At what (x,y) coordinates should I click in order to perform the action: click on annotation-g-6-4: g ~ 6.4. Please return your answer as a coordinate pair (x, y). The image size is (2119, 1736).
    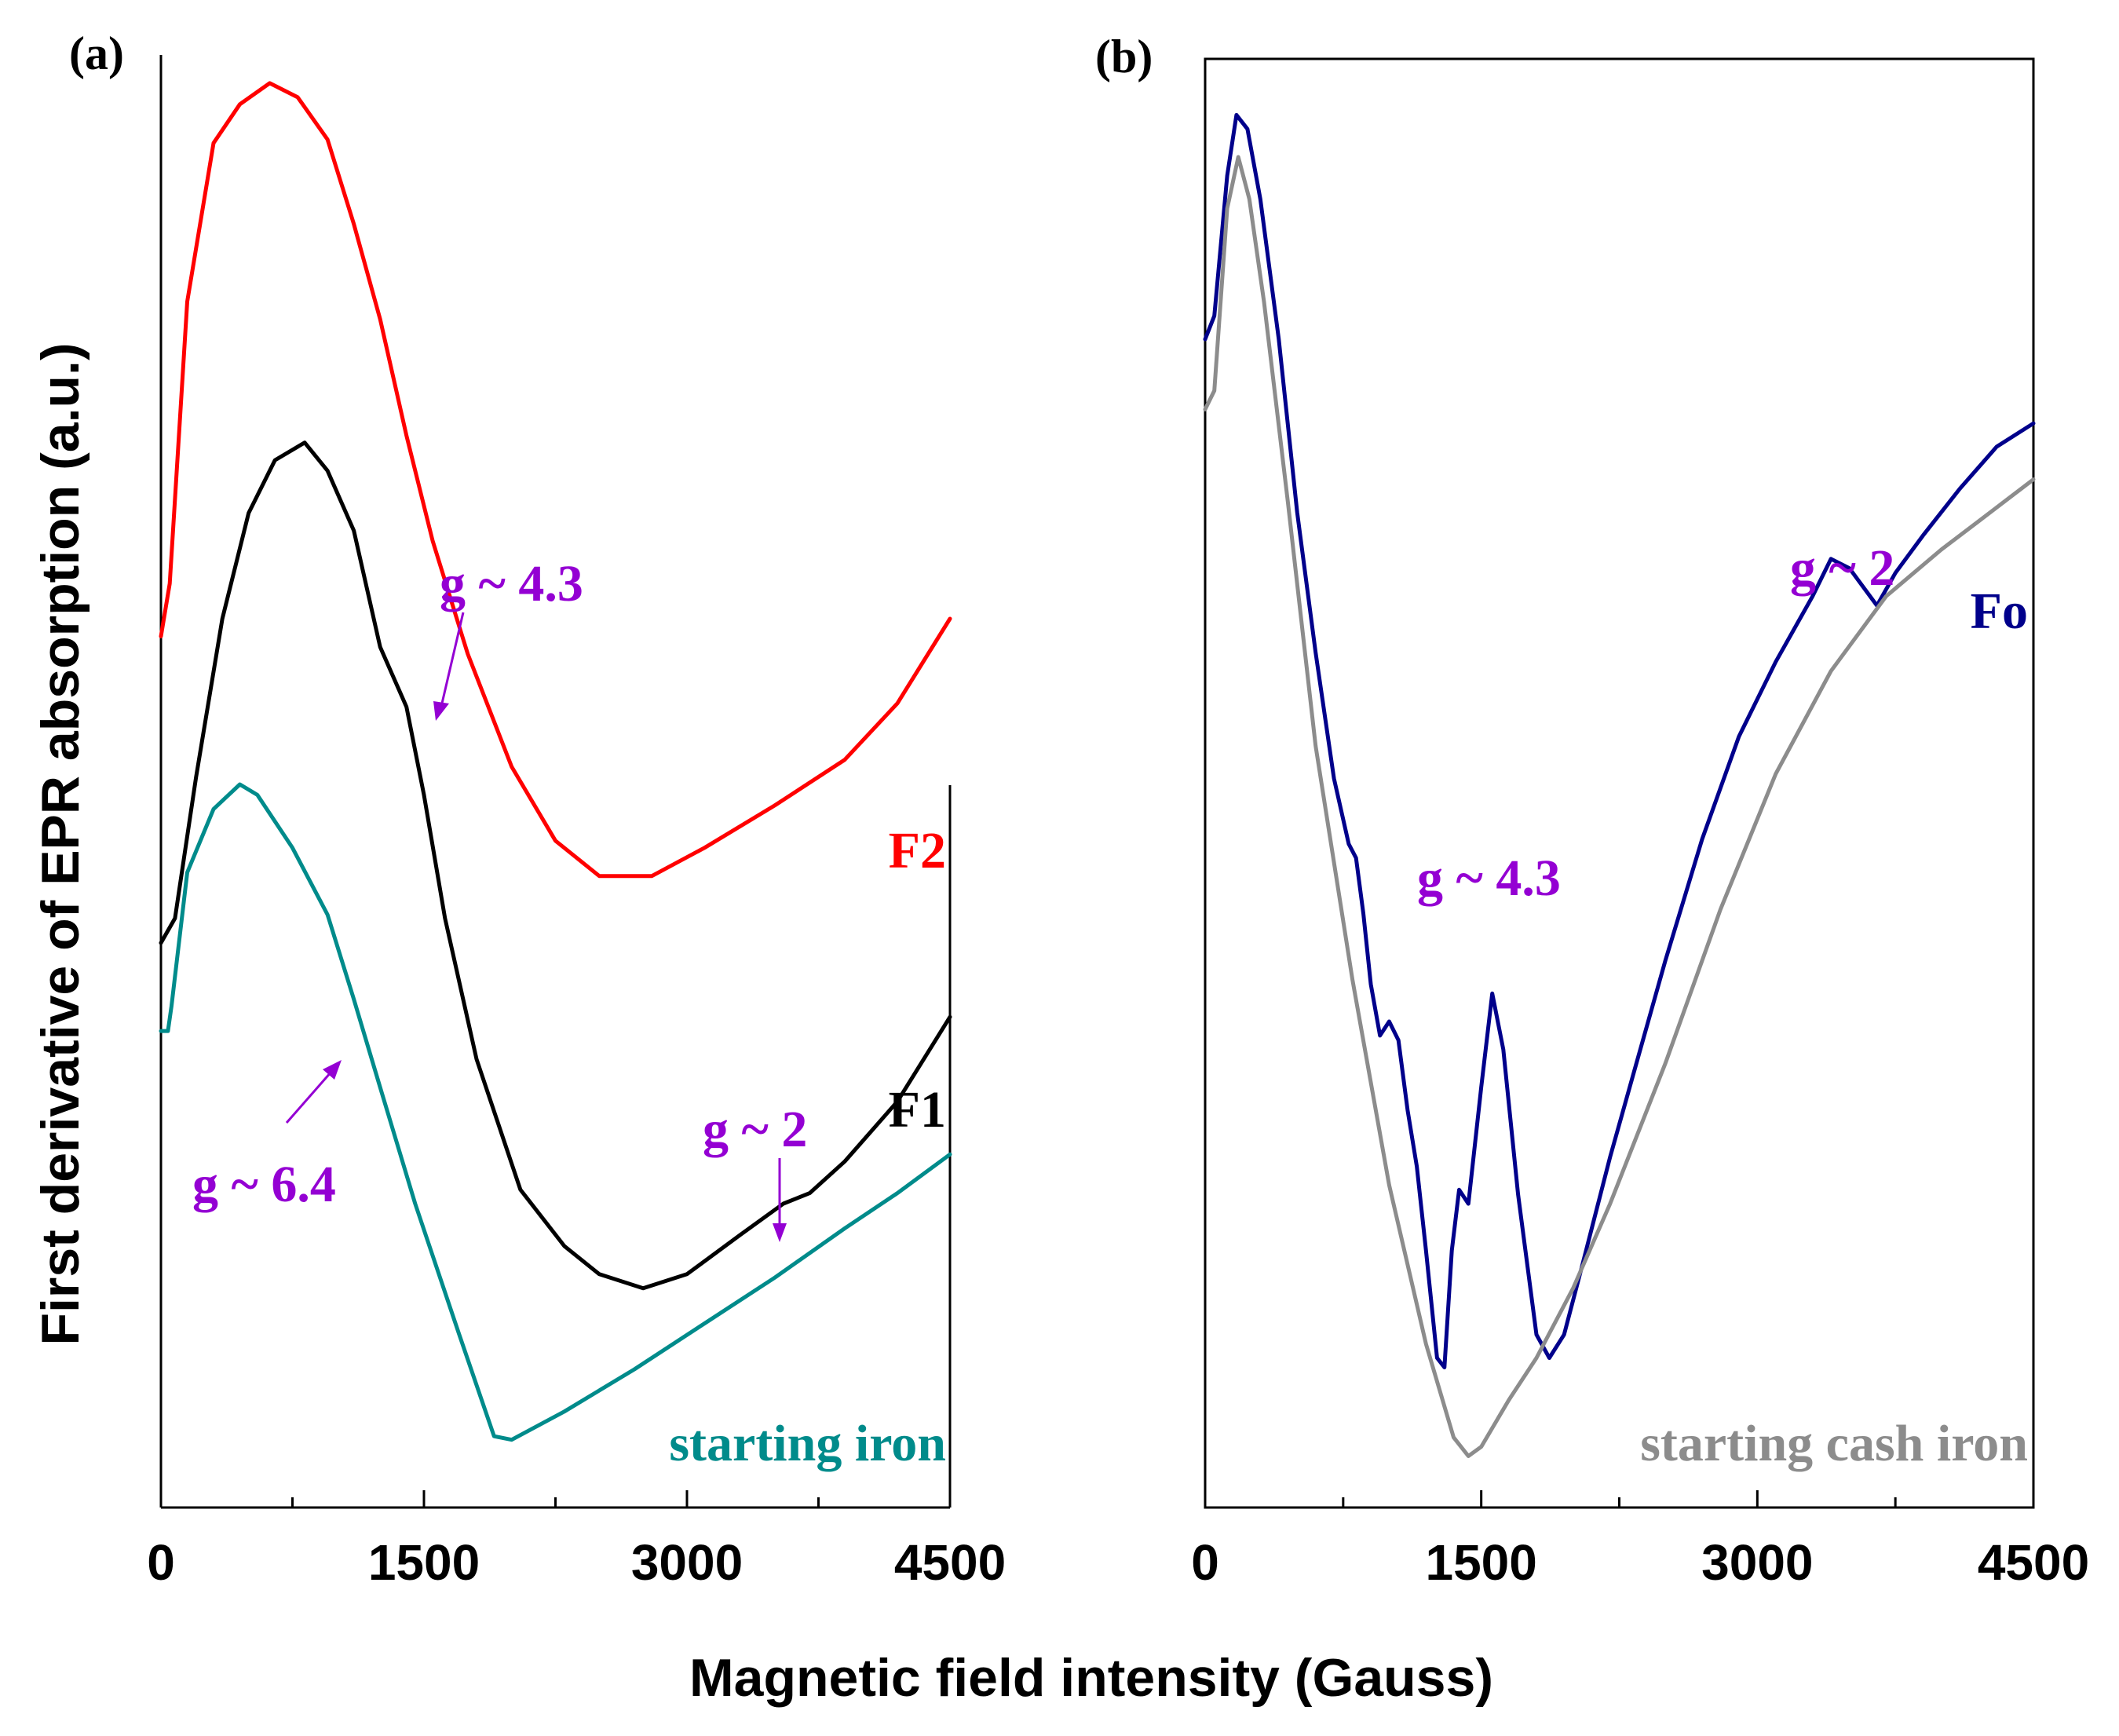
    Looking at the image, I should click on (264, 1184).